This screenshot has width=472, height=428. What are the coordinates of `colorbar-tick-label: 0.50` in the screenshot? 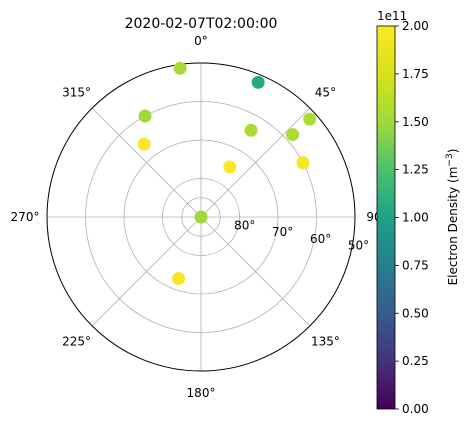 It's located at (415, 313).